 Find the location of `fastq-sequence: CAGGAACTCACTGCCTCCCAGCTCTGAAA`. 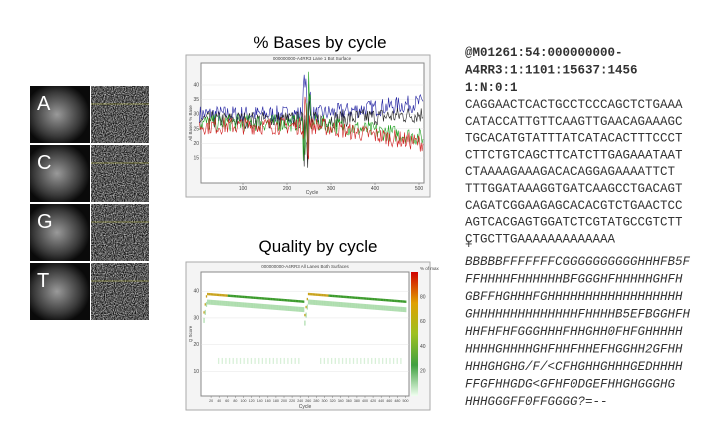

fastq-sequence: CAGGAACTCACTGCCTCCCAGCTCTGAAA is located at coordinates (574, 105).